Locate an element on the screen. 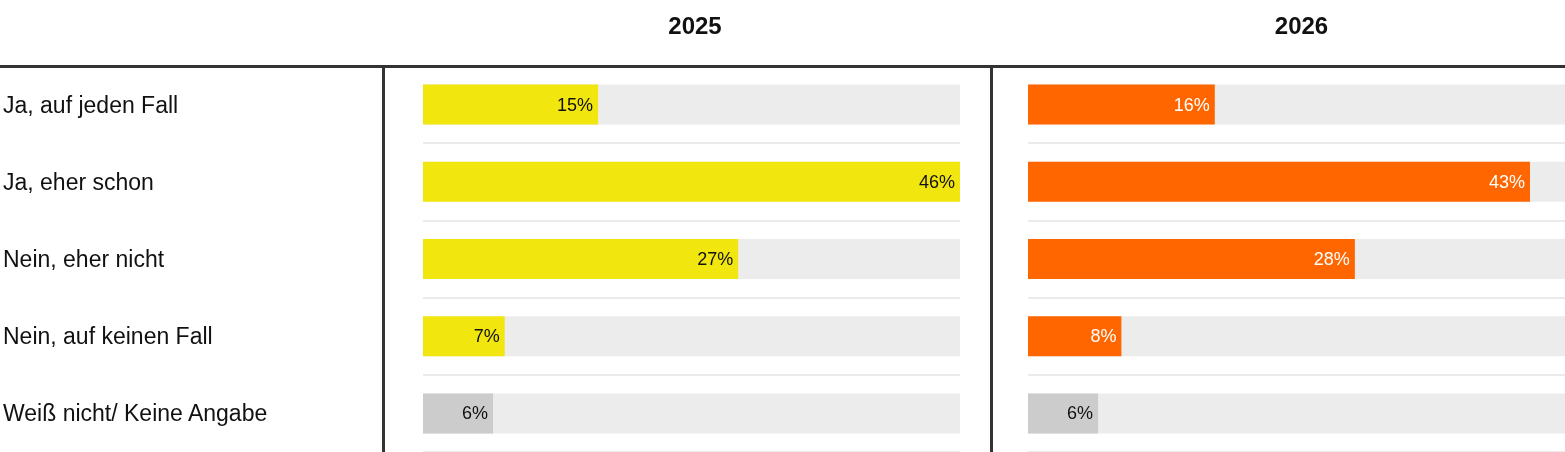  data-label: 8% is located at coordinates (1103, 336).